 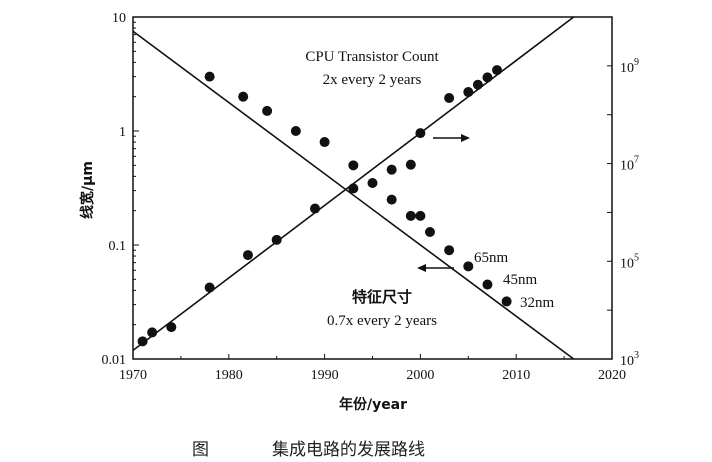 What do you see at coordinates (435, 268) in the screenshot?
I see `arrow-left` at bounding box center [435, 268].